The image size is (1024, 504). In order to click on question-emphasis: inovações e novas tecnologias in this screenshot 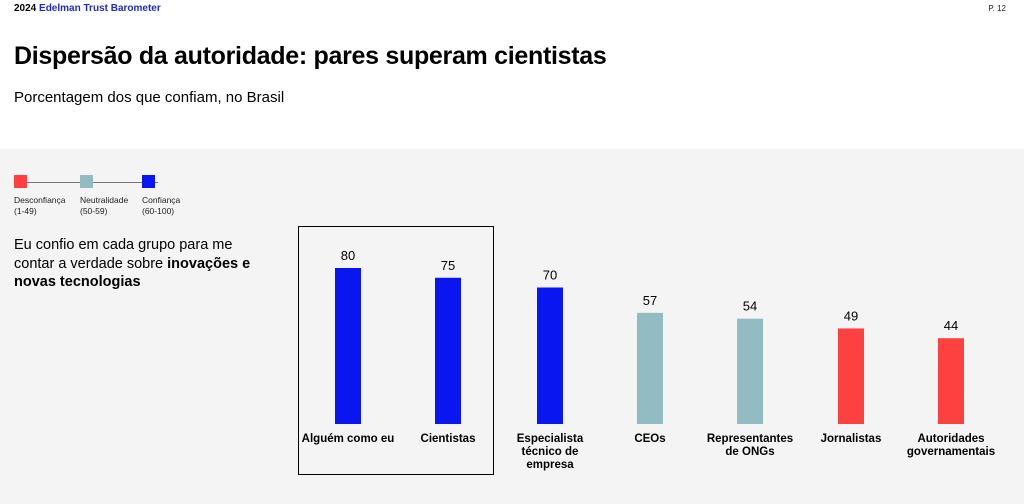, I will do `click(132, 273)`.